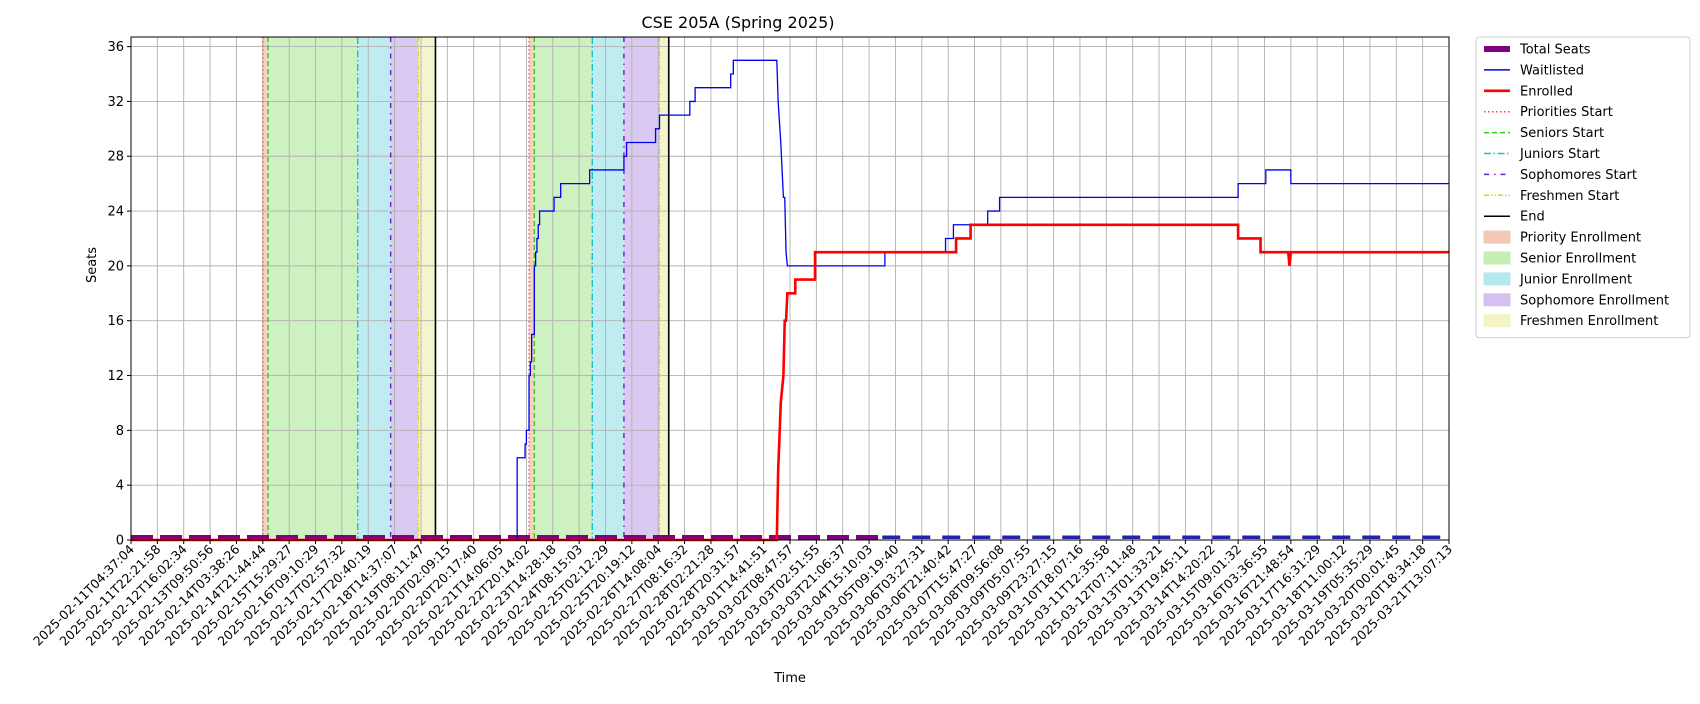  Describe the element at coordinates (115, 47) in the screenshot. I see `y-tick-label: 36` at that location.